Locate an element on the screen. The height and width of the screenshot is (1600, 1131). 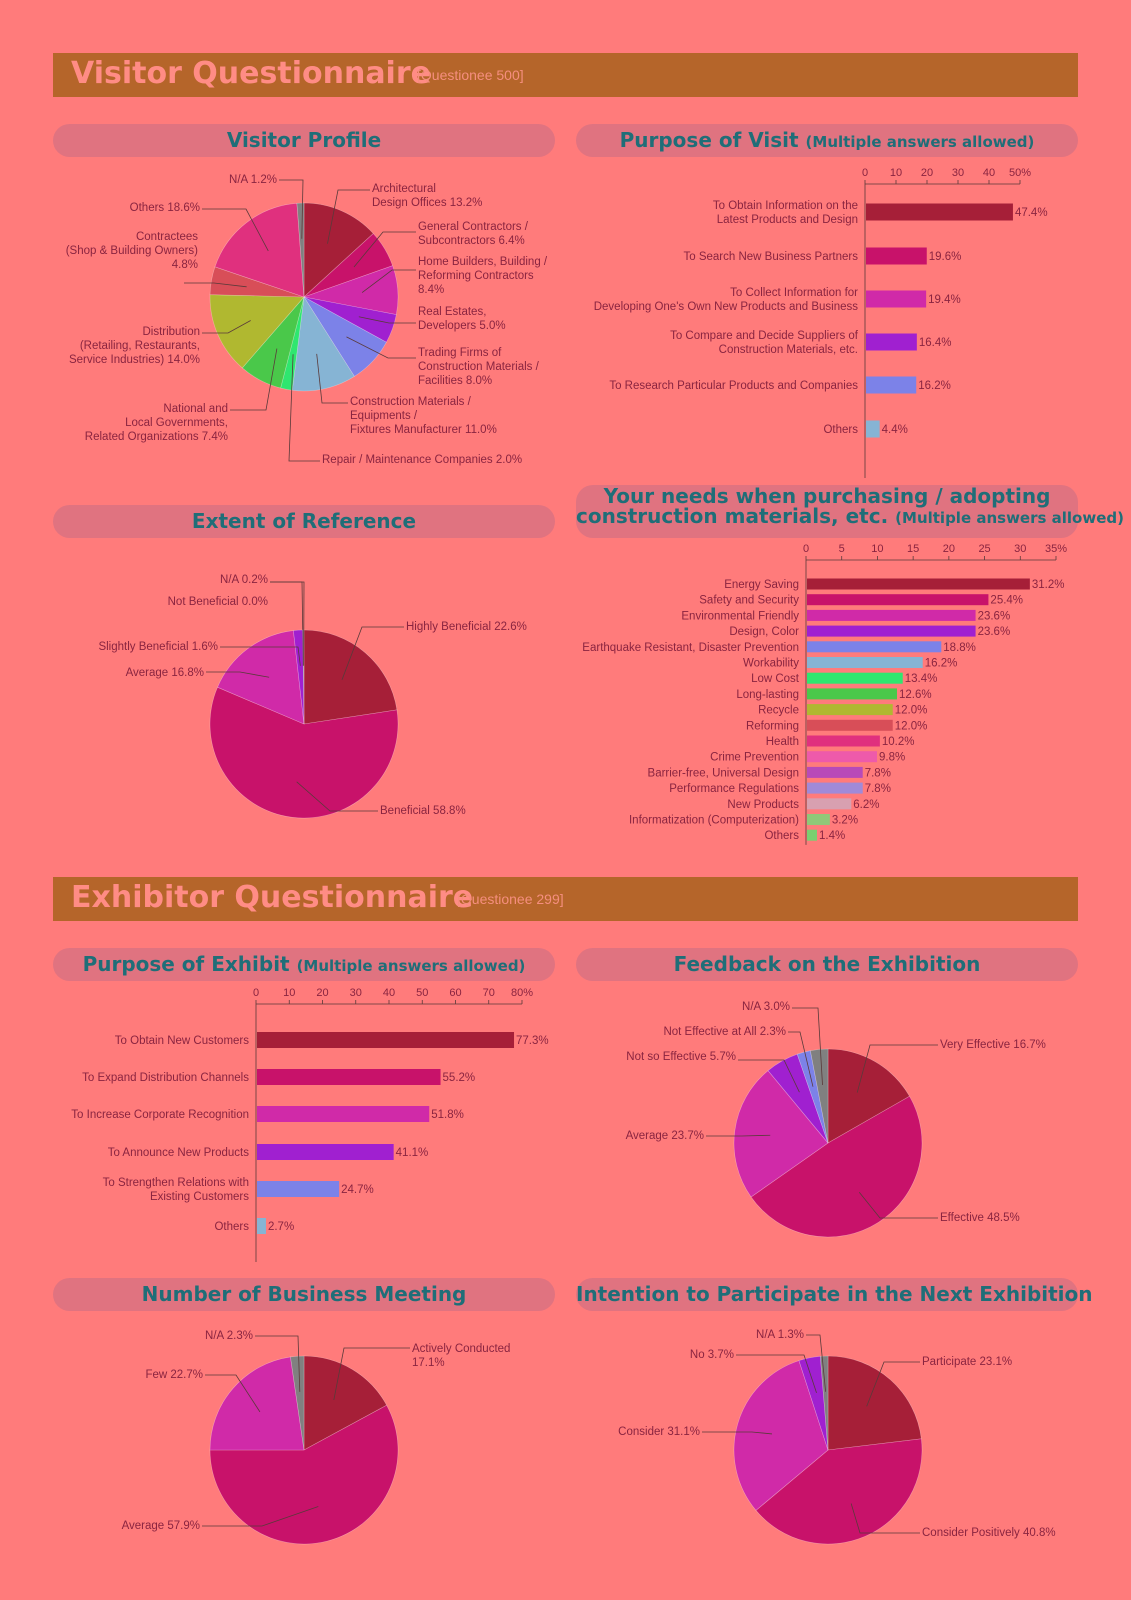
purchasing-needs-category-environmental-friendly: Environmental Friendly is located at coordinates (740, 616).